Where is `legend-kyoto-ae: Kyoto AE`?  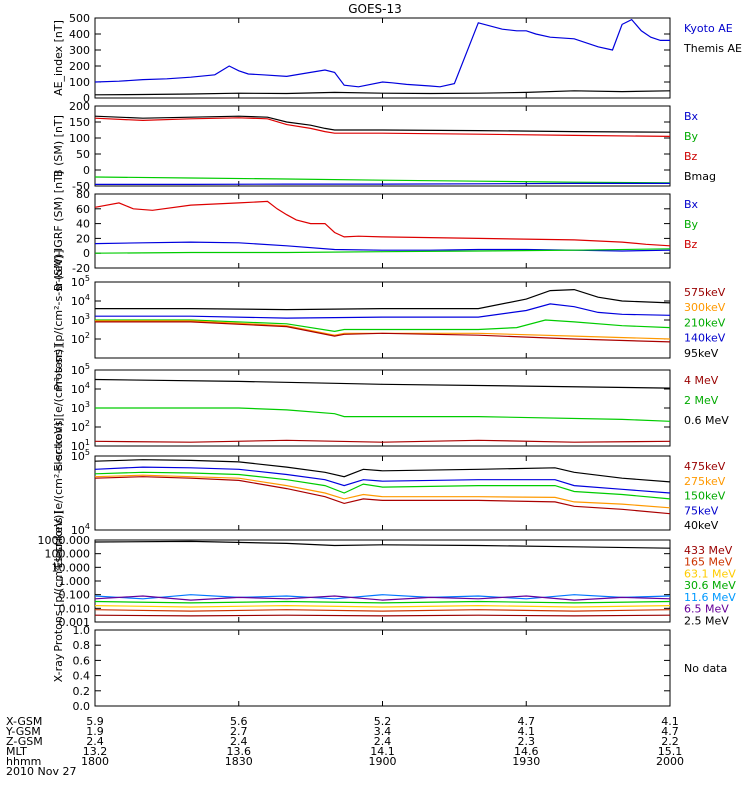 legend-kyoto-ae: Kyoto AE is located at coordinates (708, 28).